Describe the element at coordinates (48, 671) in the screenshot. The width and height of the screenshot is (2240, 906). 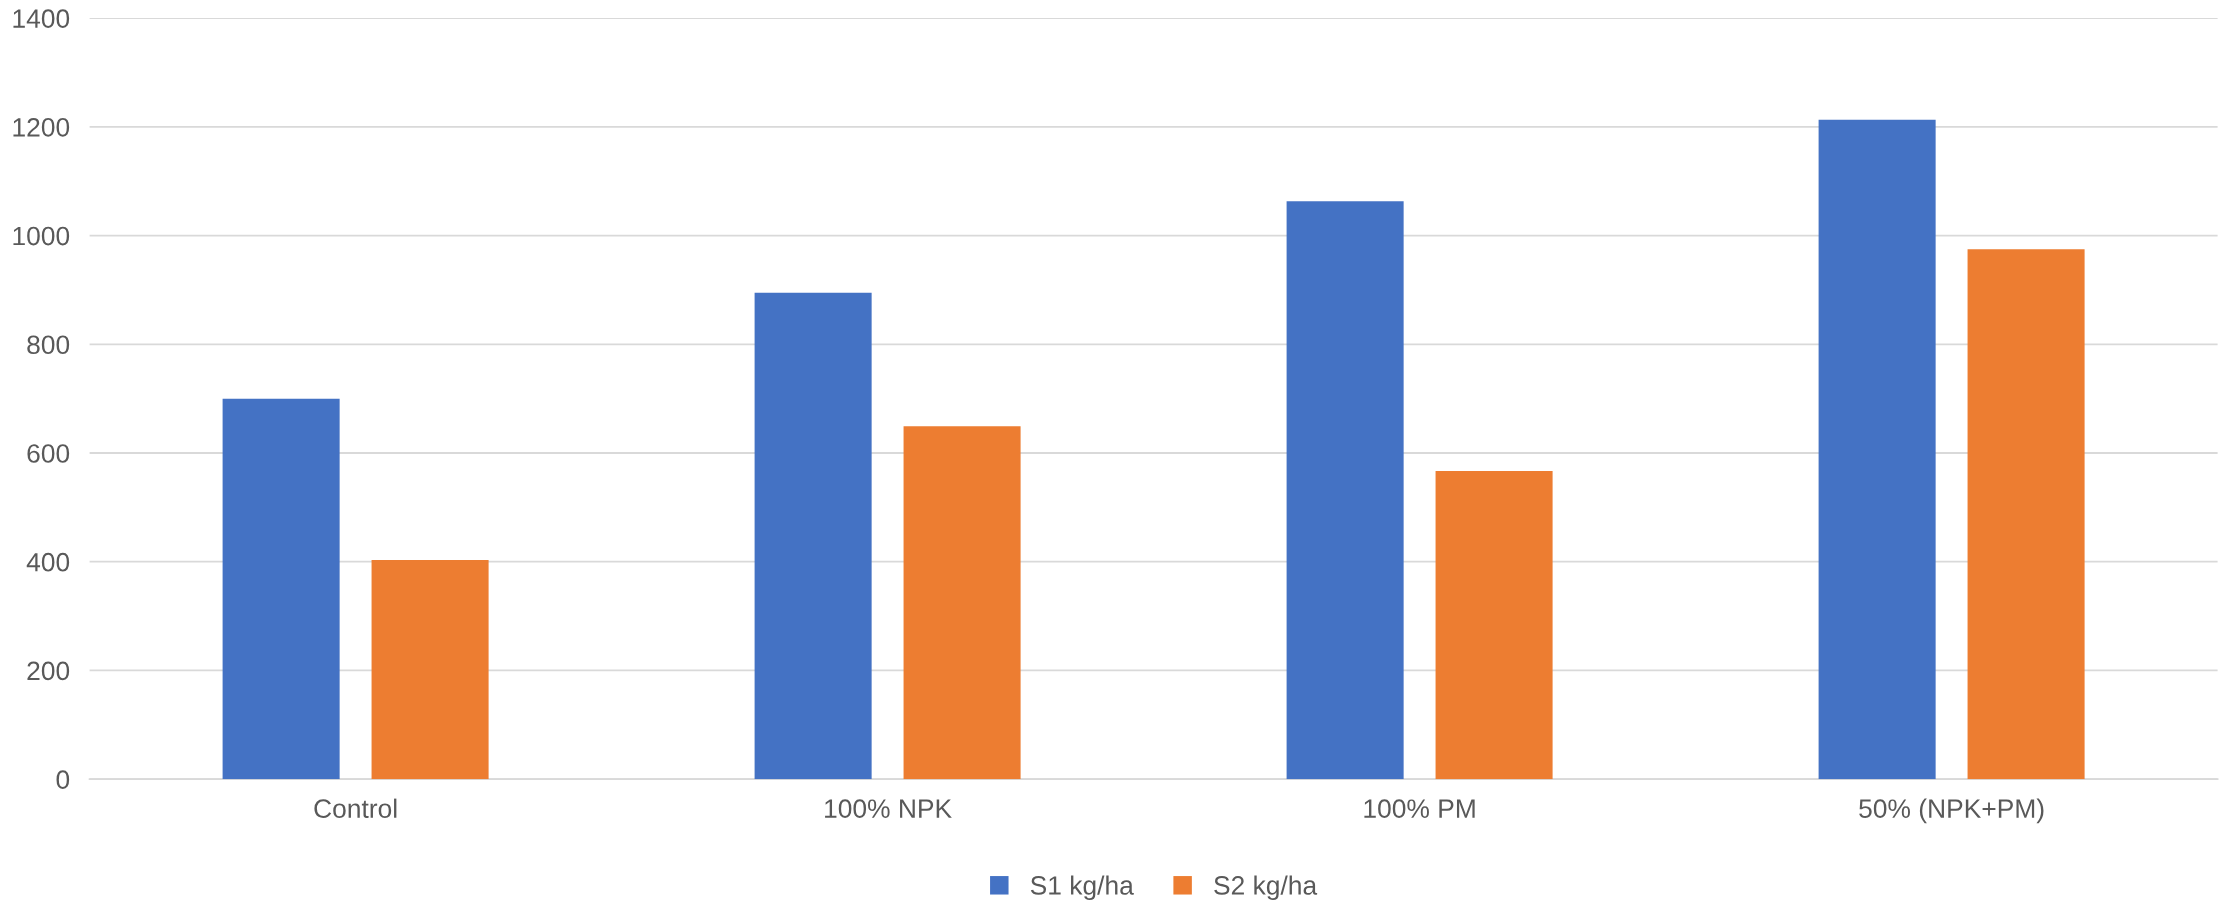
I see `y-tick-label: 200` at that location.